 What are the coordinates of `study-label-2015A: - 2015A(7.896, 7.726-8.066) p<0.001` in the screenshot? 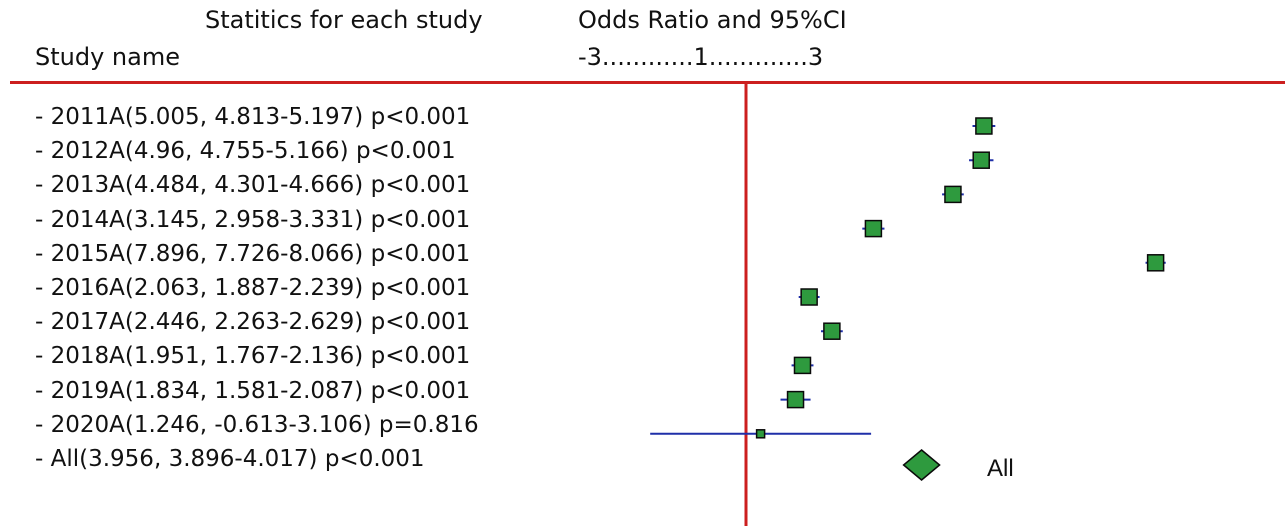 It's located at (253, 253).